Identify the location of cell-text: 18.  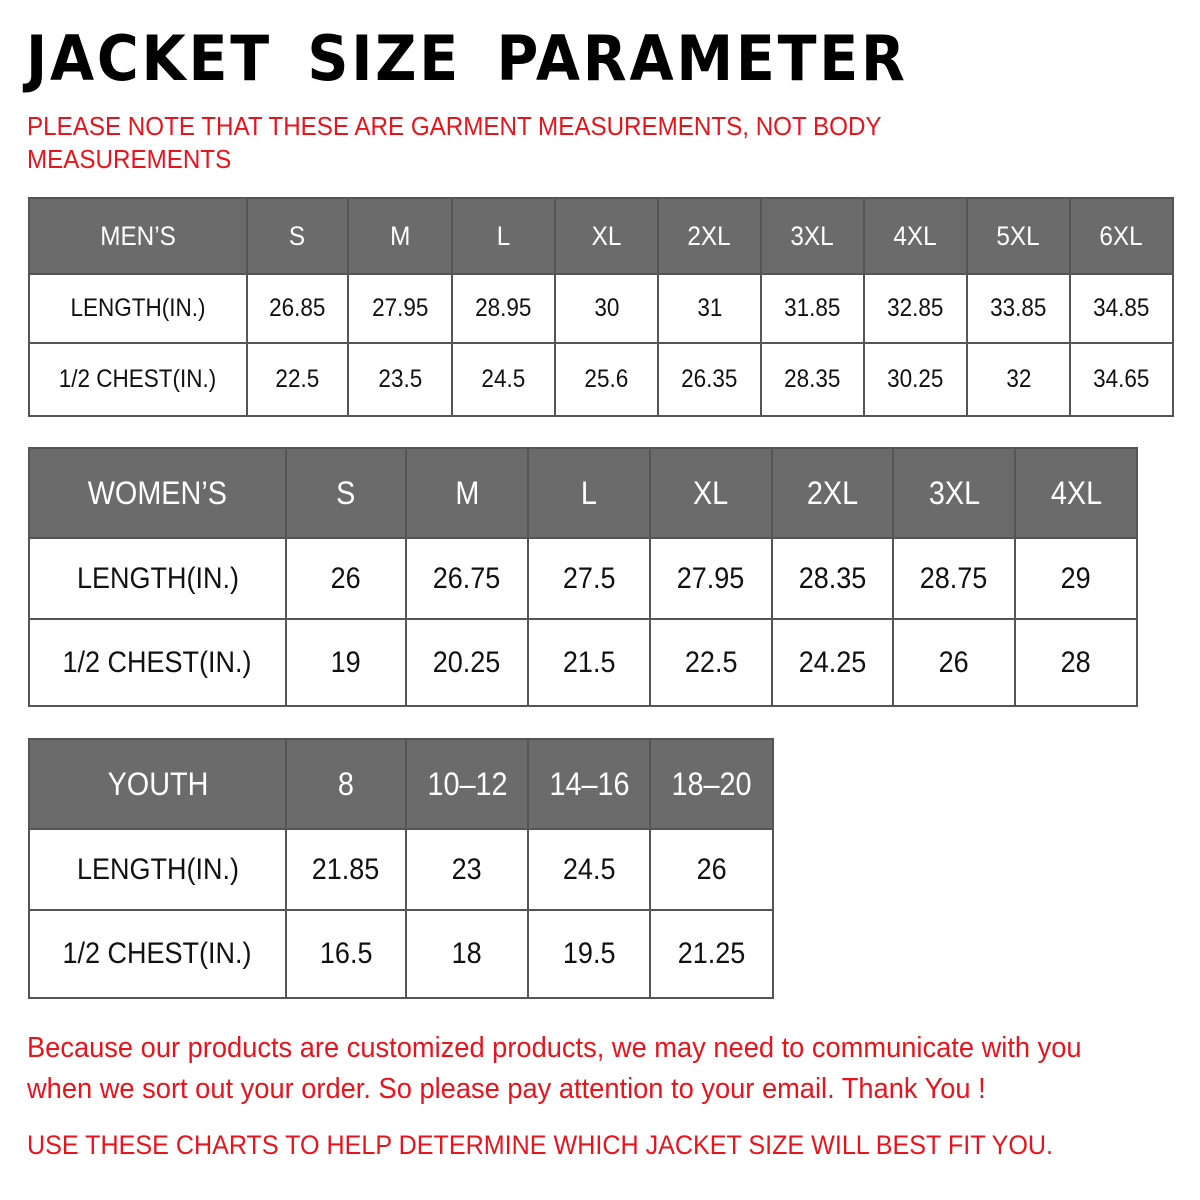
(467, 953).